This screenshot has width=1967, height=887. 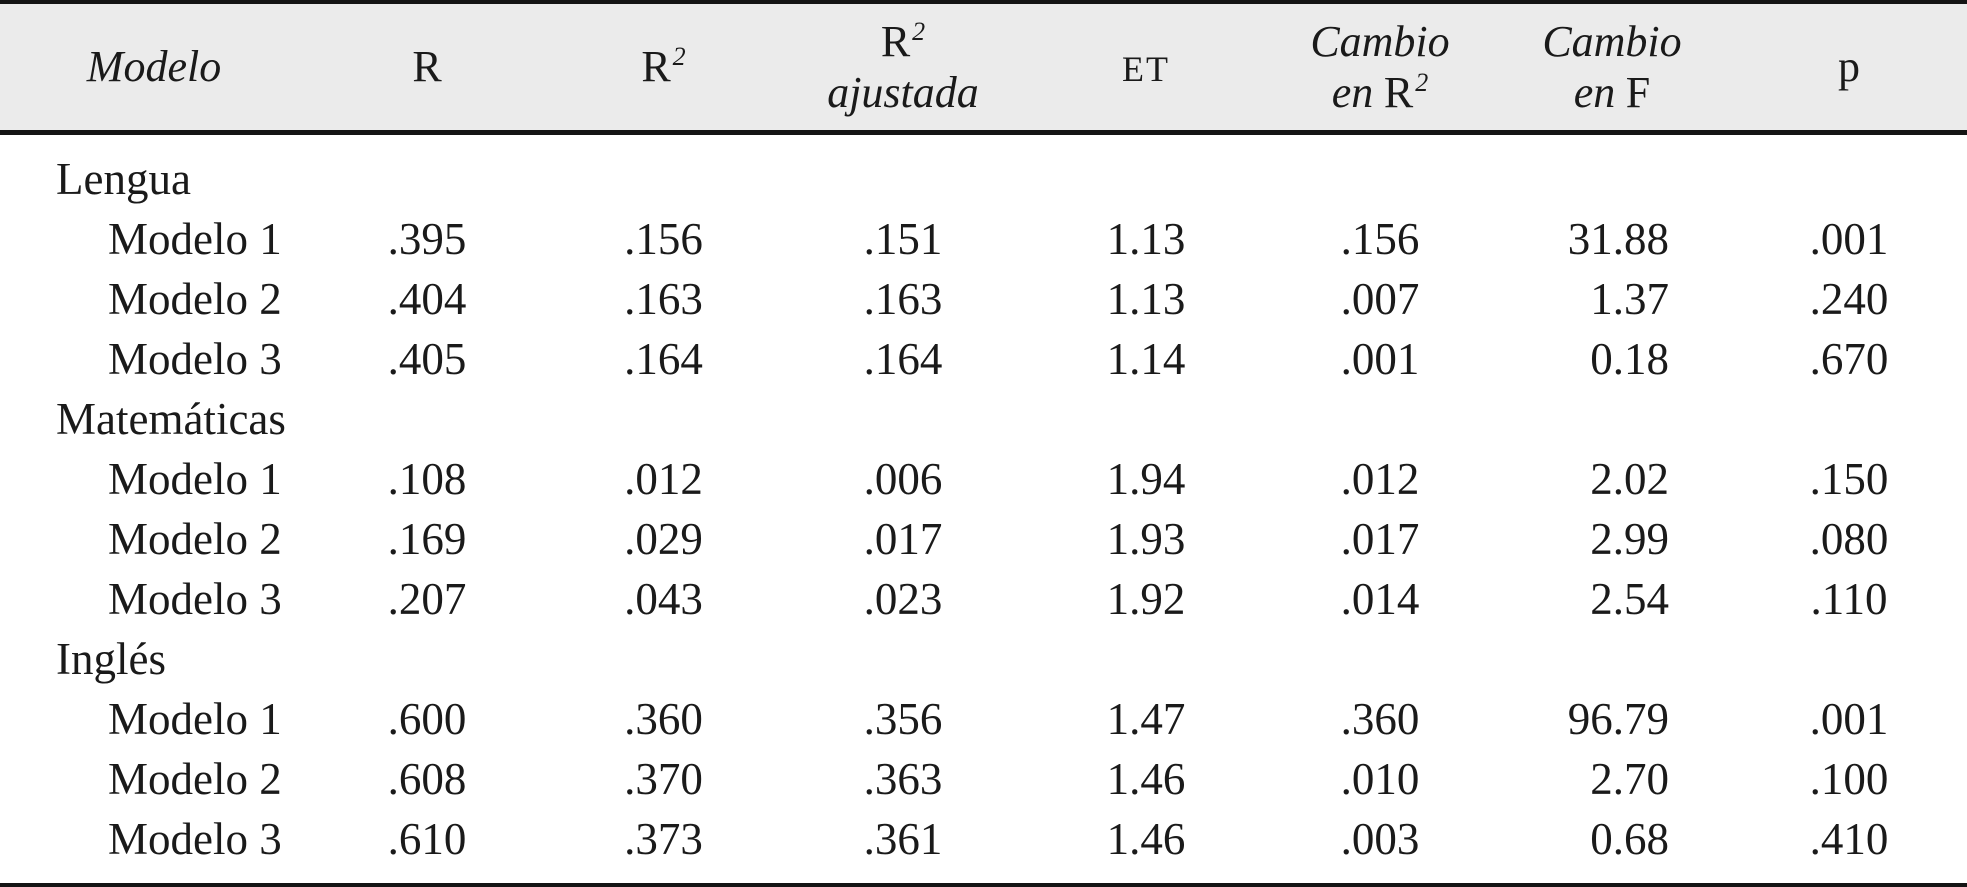 What do you see at coordinates (1380, 41) in the screenshot?
I see `header-cambio-en-r2-line1: Cambio` at bounding box center [1380, 41].